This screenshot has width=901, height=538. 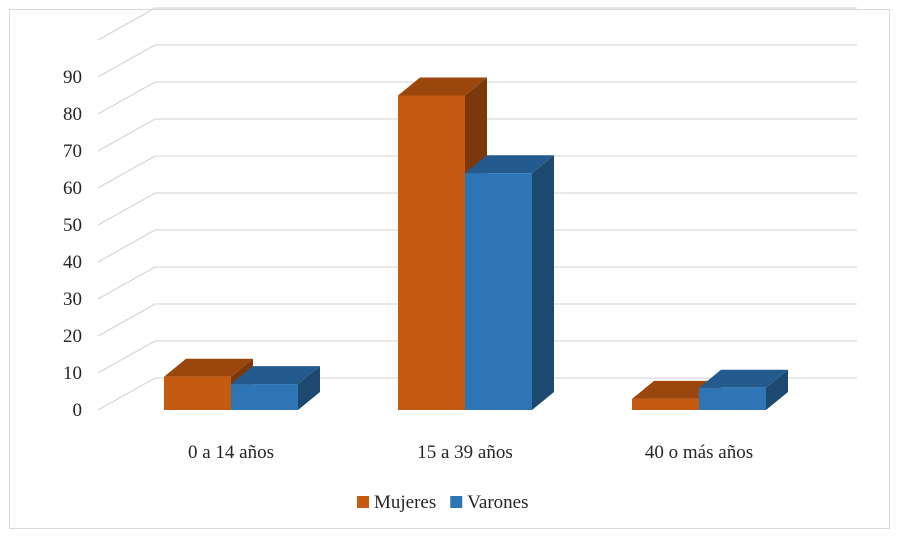 I want to click on y-tick-label: 90, so click(x=72, y=77).